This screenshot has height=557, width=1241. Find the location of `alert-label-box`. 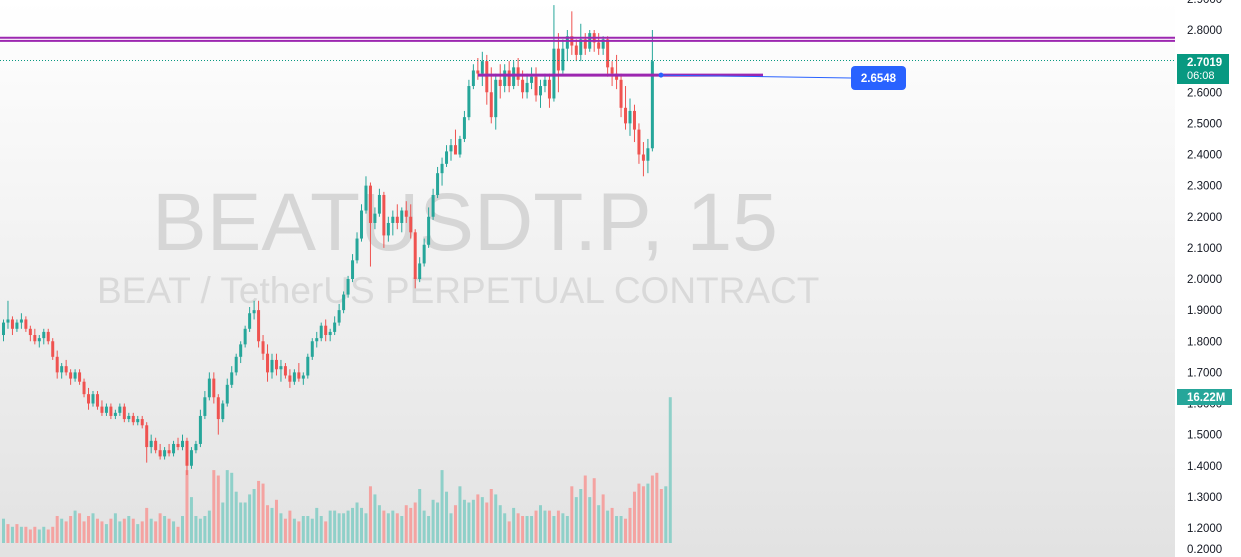

alert-label-box is located at coordinates (878, 78).